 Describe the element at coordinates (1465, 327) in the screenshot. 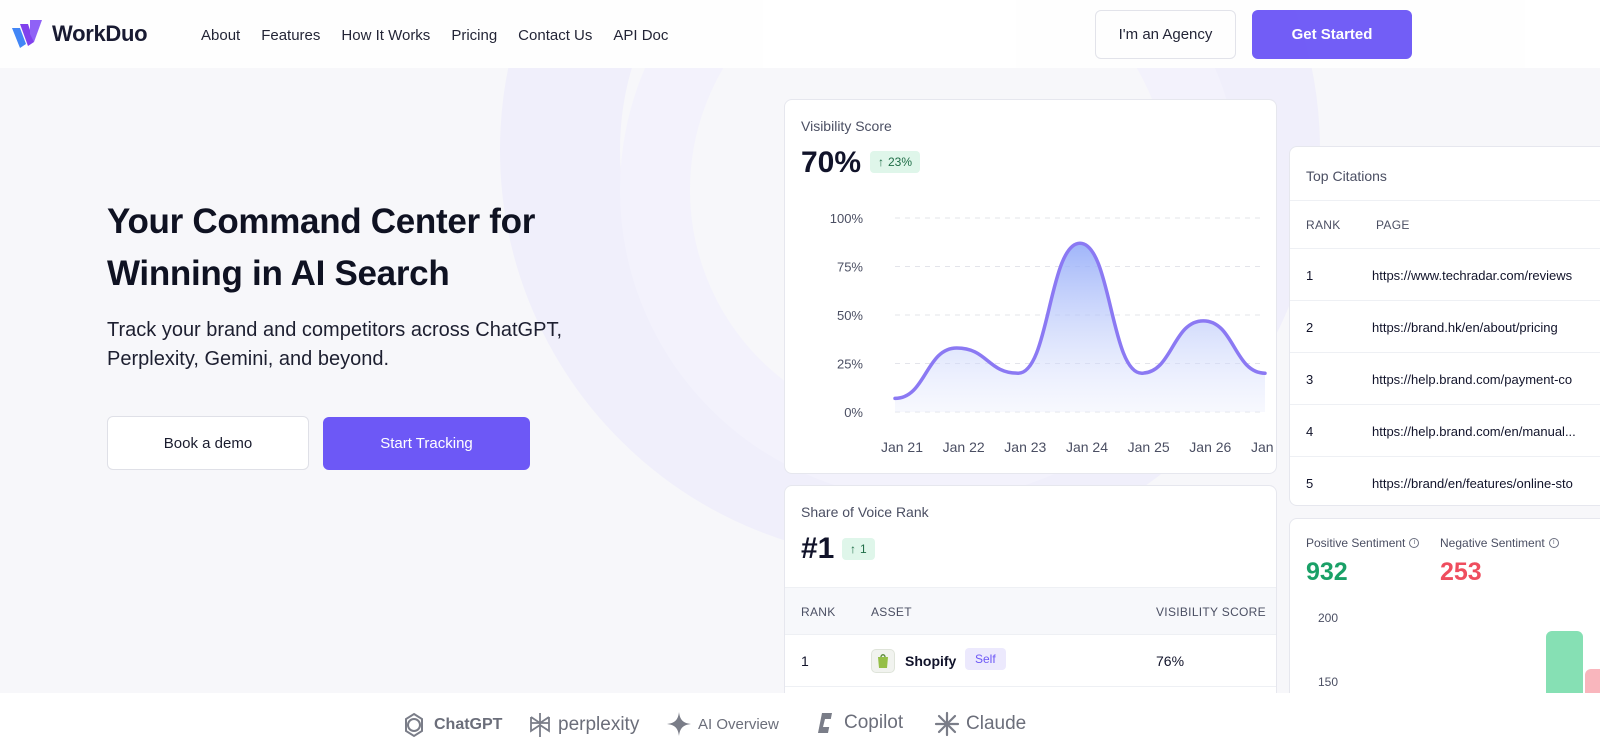

I see `citation-page: https://brand.hk/en/about/pricing` at that location.